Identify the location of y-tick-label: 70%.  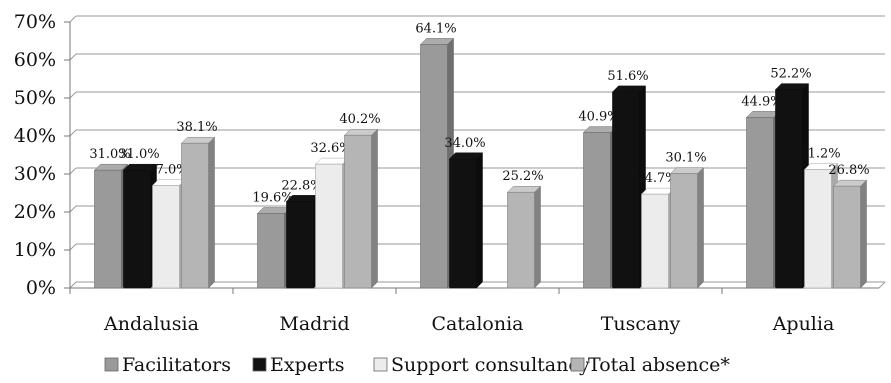
(35, 22).